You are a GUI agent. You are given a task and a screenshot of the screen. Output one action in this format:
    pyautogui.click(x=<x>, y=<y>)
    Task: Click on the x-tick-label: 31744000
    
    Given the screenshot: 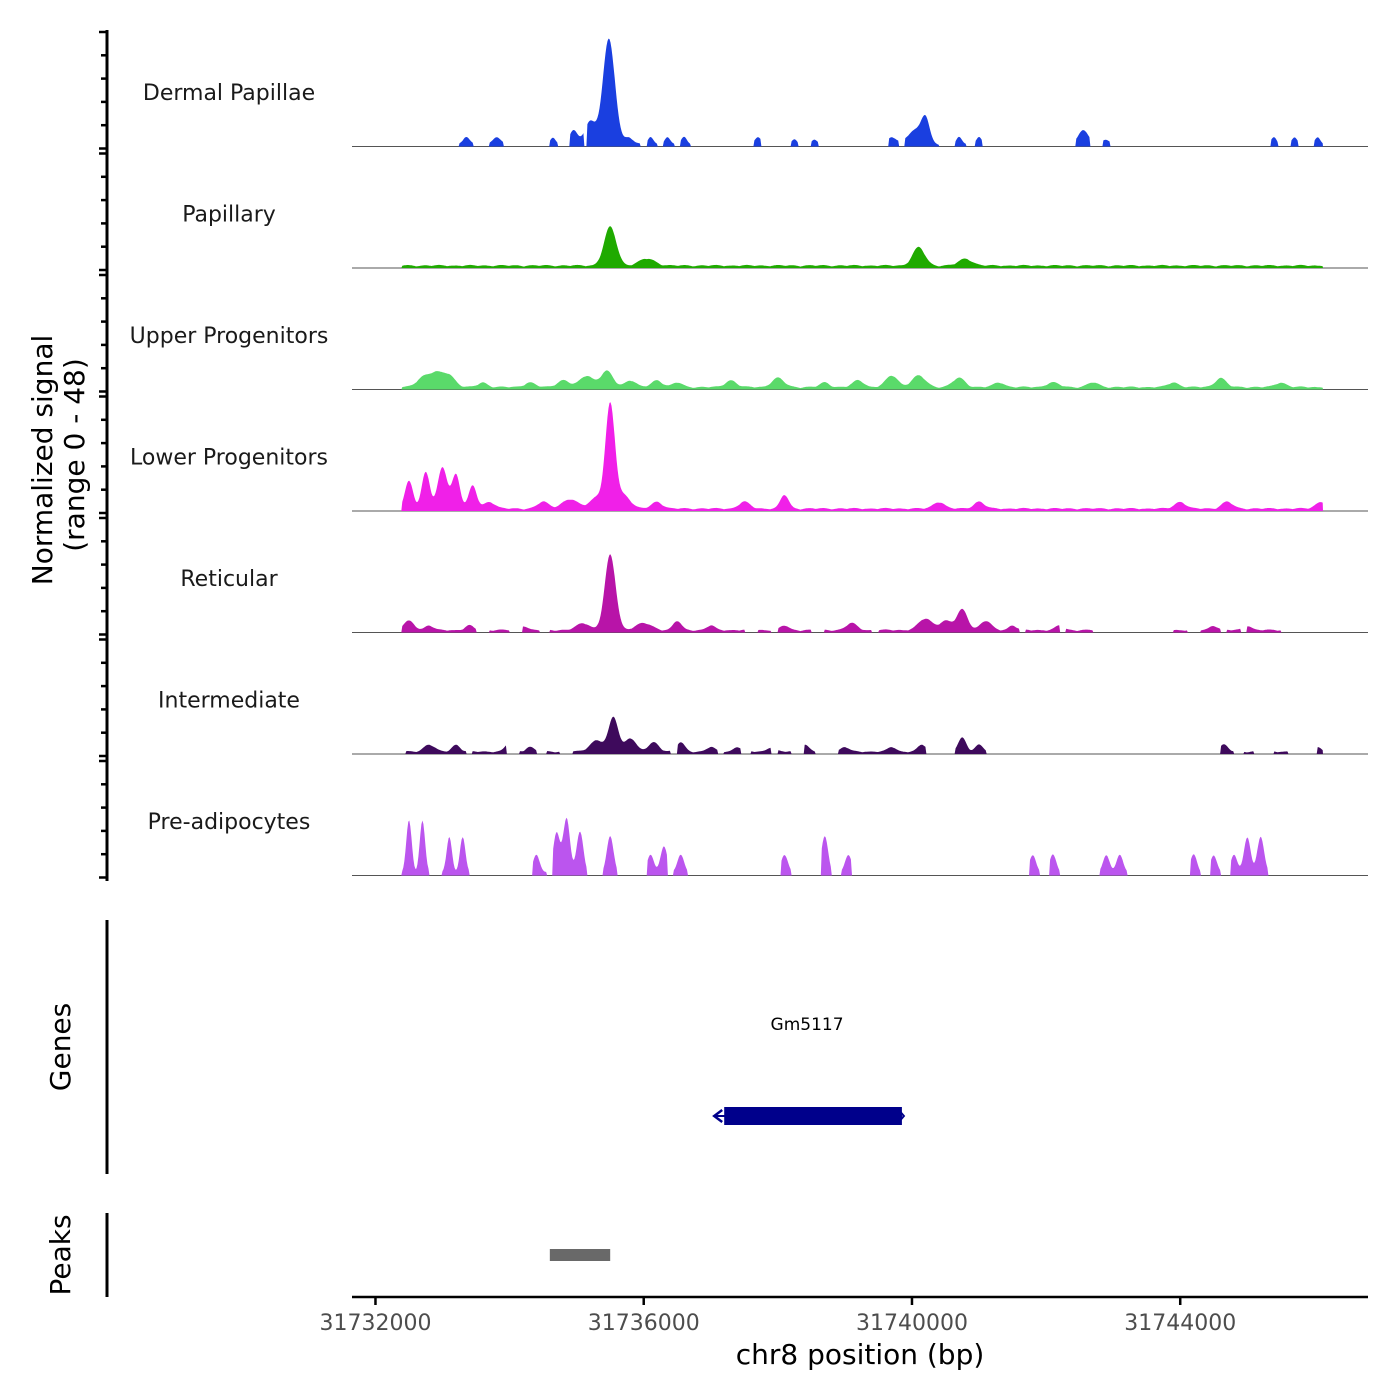 What is the action you would take?
    pyautogui.click(x=1180, y=1323)
    